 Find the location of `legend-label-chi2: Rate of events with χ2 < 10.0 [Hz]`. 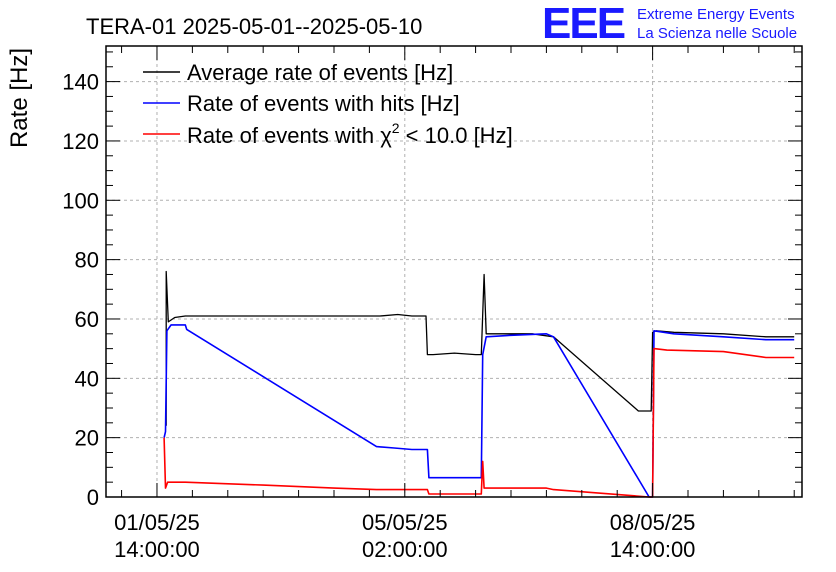

legend-label-chi2: Rate of events with χ2 < 10.0 [Hz] is located at coordinates (350, 134).